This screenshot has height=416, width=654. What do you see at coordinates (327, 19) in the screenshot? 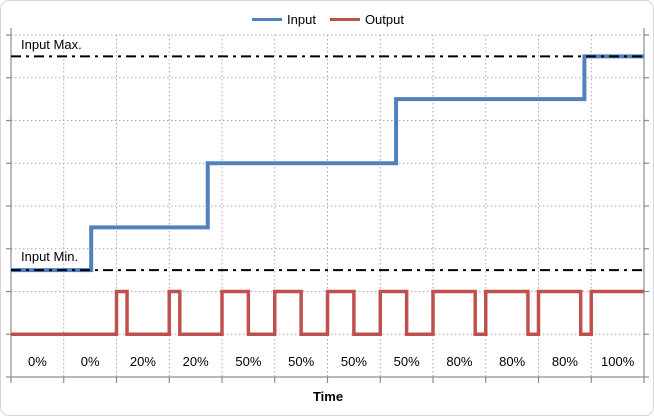
I see `legend: Input Output` at bounding box center [327, 19].